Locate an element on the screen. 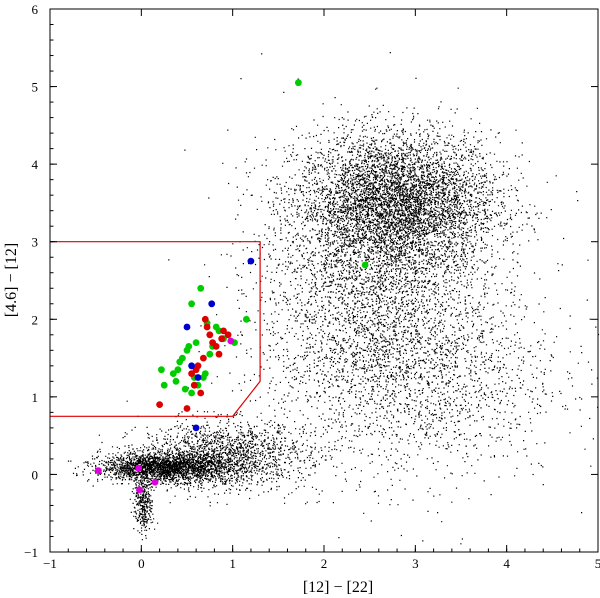 Image resolution: width=600 pixels, height=598 pixels. y-tick-label: 1 is located at coordinates (35, 397).